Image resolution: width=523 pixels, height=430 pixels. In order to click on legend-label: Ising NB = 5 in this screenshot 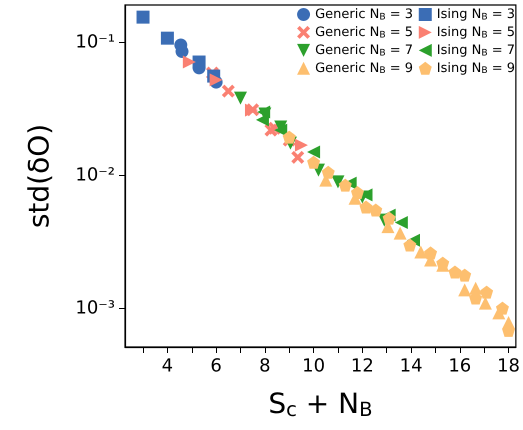, I will do `click(476, 32)`.